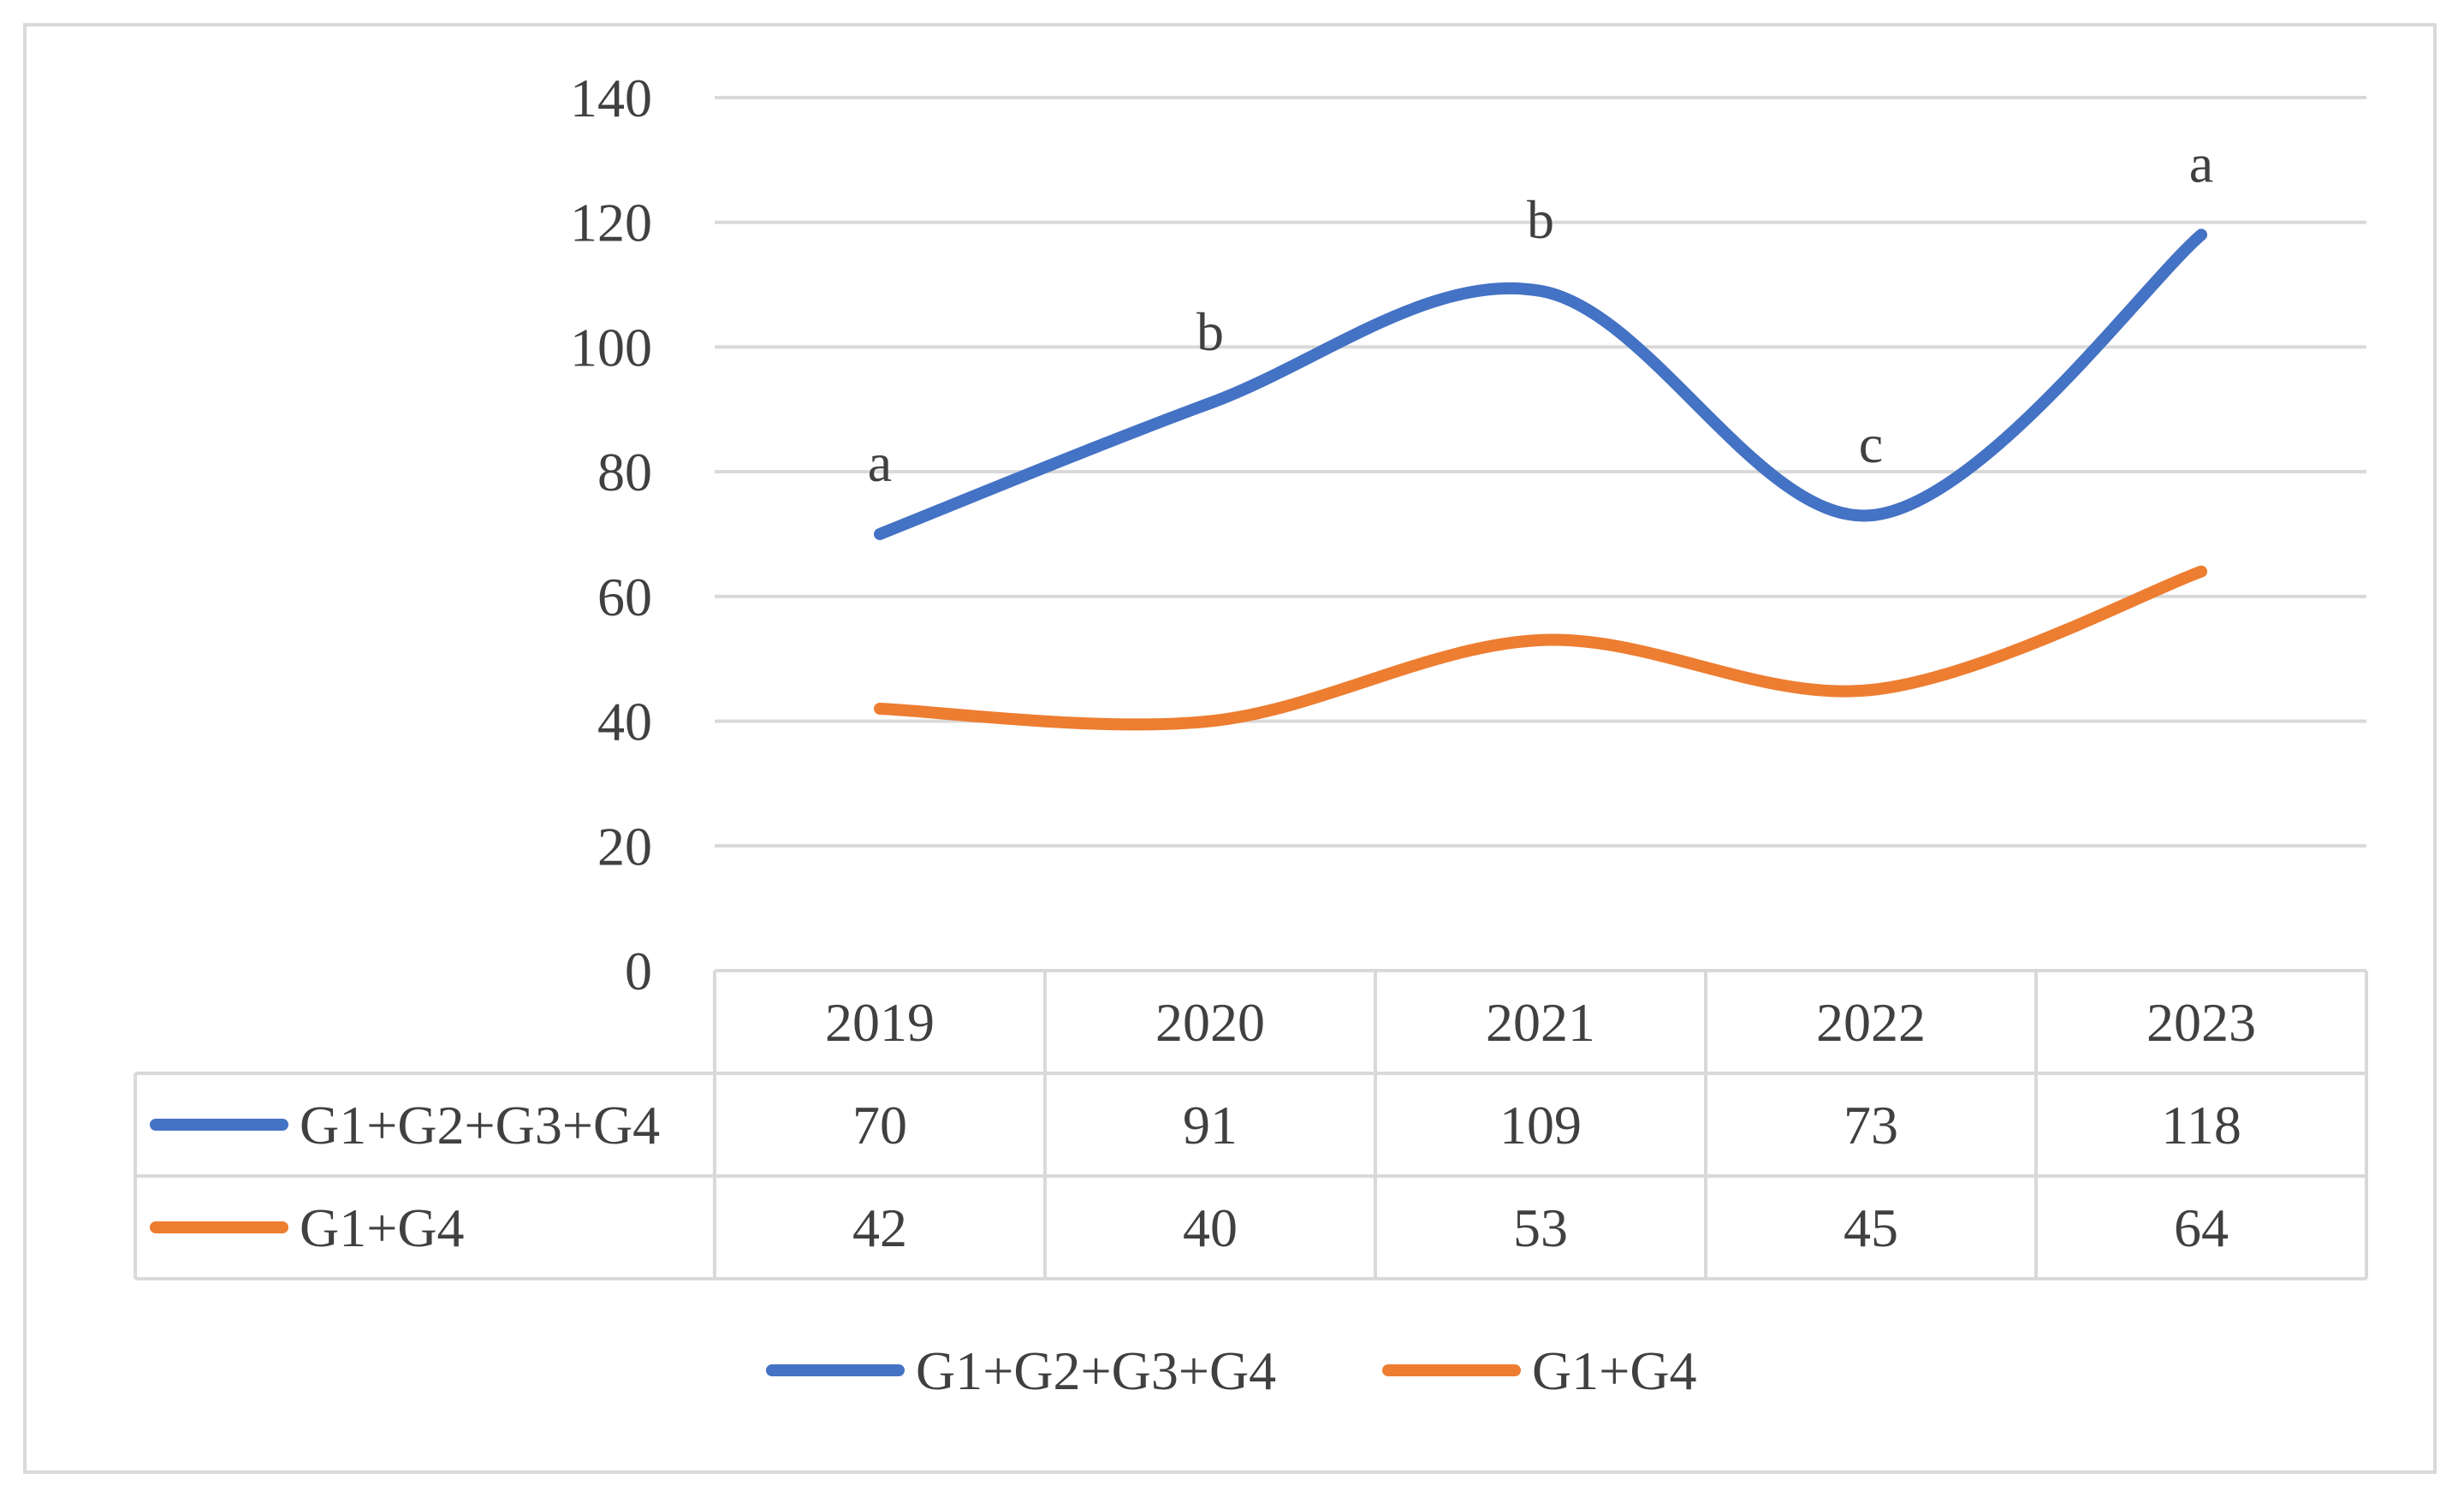 Image resolution: width=2464 pixels, height=1497 pixels. Describe the element at coordinates (611, 98) in the screenshot. I see `y-tick-label: 140` at that location.